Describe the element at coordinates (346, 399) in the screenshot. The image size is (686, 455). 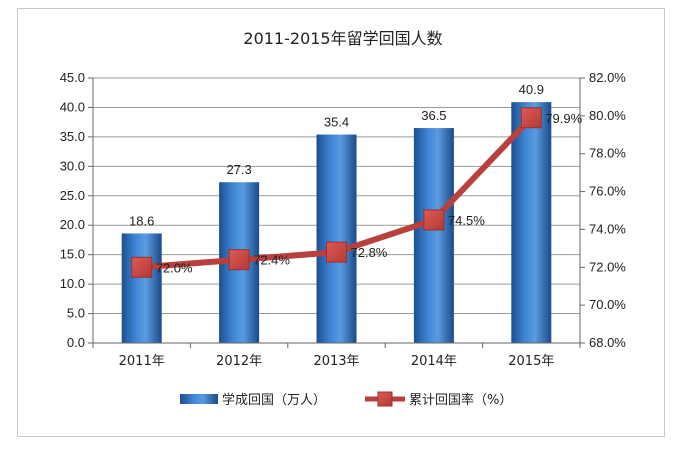
I see `legend: 学成回国（万人） 累计回国率（%）` at that location.